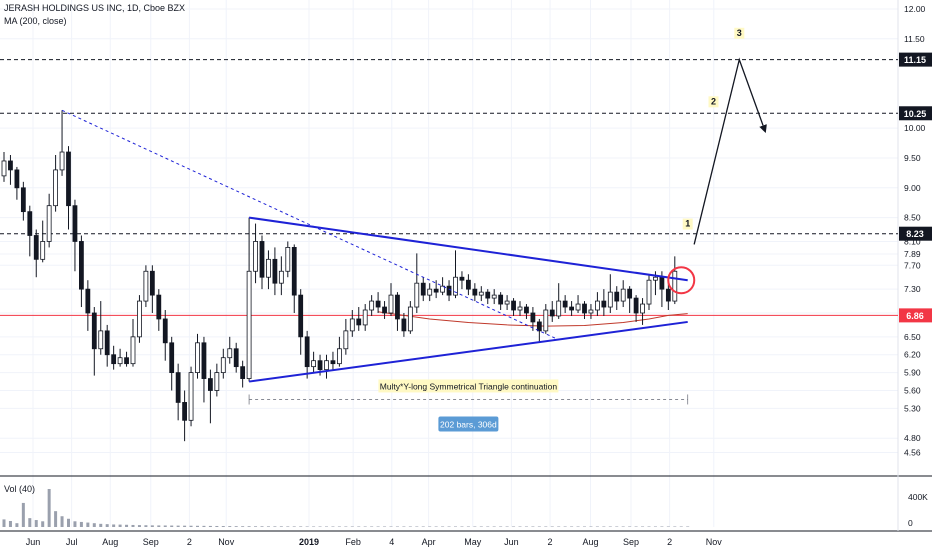 This screenshot has width=932, height=555. Describe the element at coordinates (391, 542) in the screenshot. I see `time-tick-label: 4` at that location.